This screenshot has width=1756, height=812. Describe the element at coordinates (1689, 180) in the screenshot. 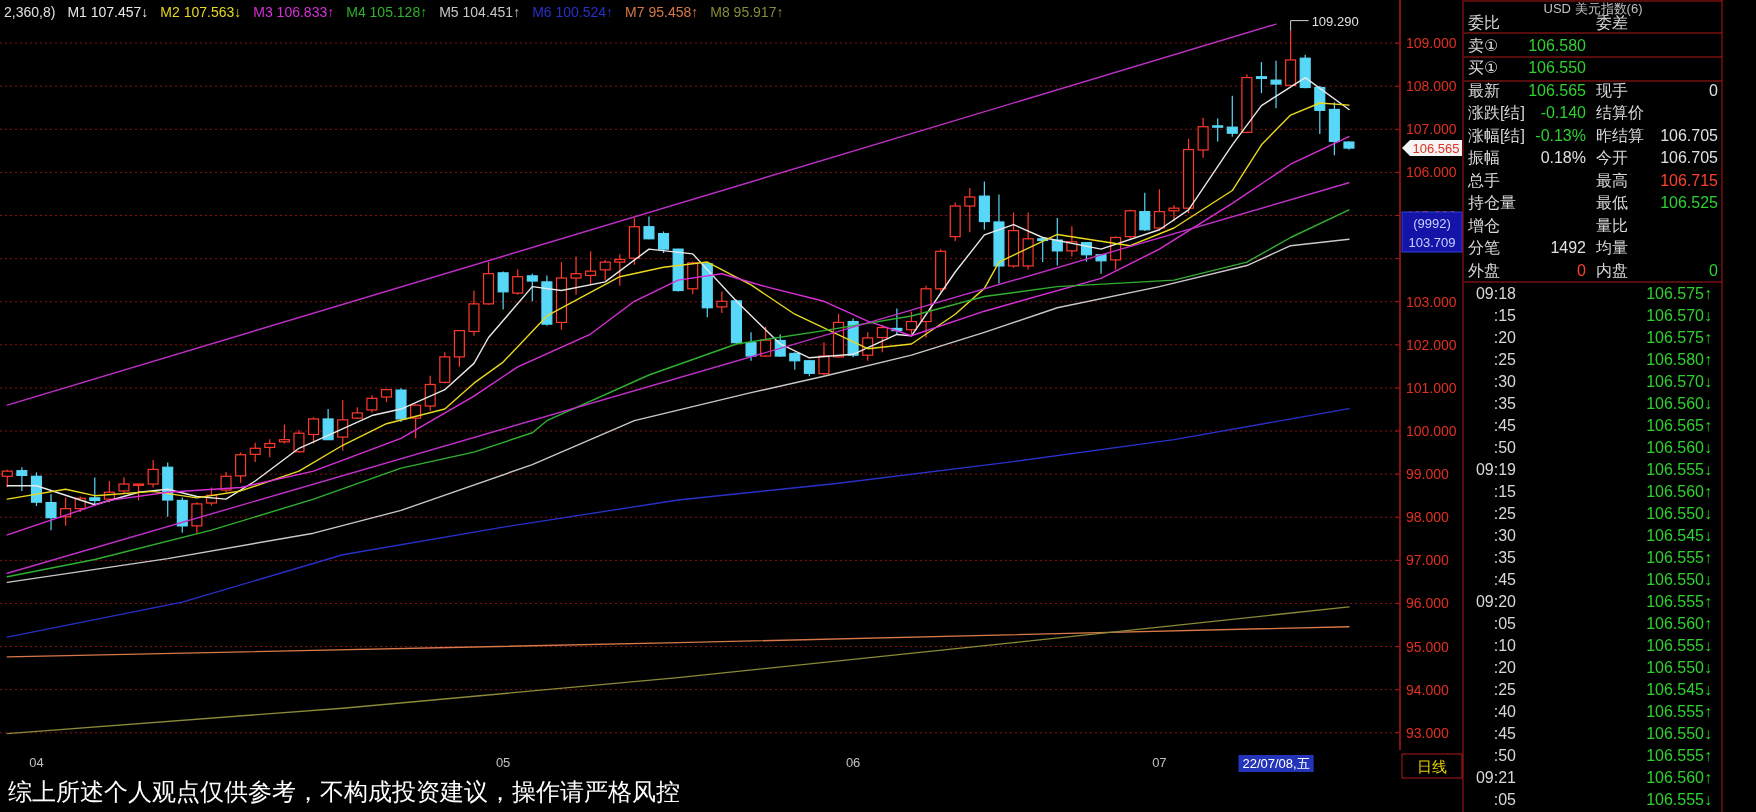

I see `text: 106.715` at that location.